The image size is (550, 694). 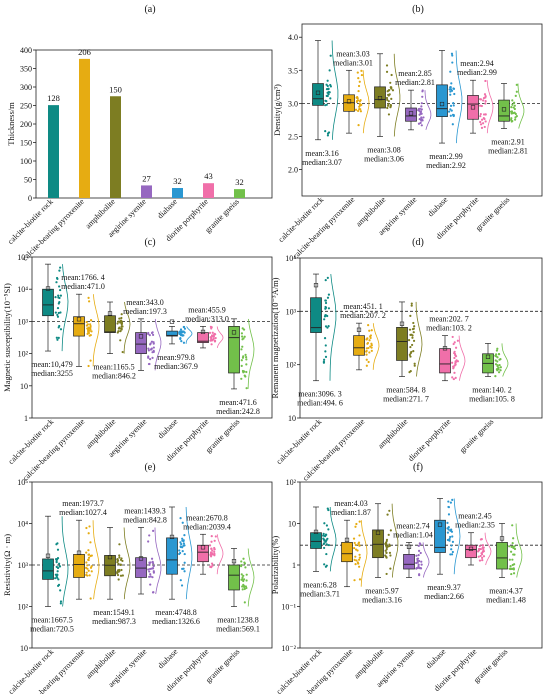 What do you see at coordinates (7, 337) in the screenshot?
I see `y-axis-label-c: Magnetic susceptibility(10⁻⁵SI)` at bounding box center [7, 337].